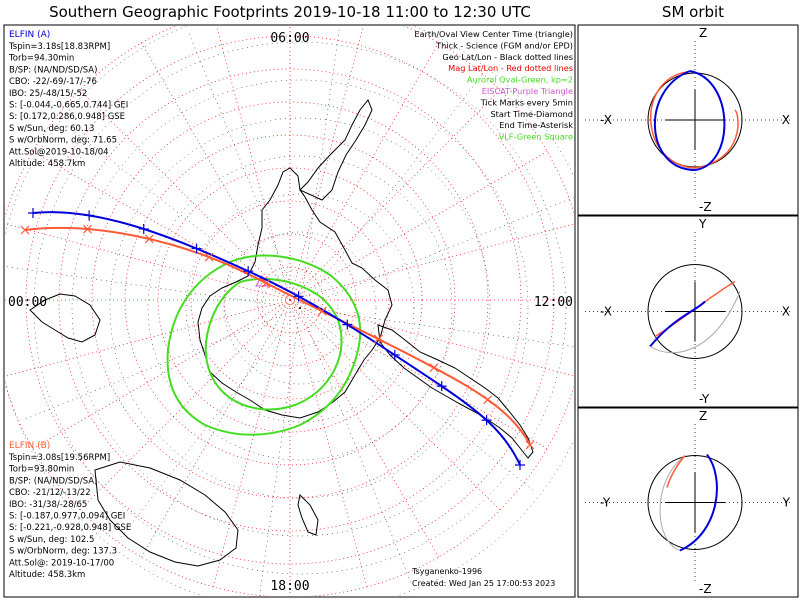  What do you see at coordinates (504, 45) in the screenshot?
I see `legend-entry: Thick - Science (FGM and/or EPD)` at bounding box center [504, 45].